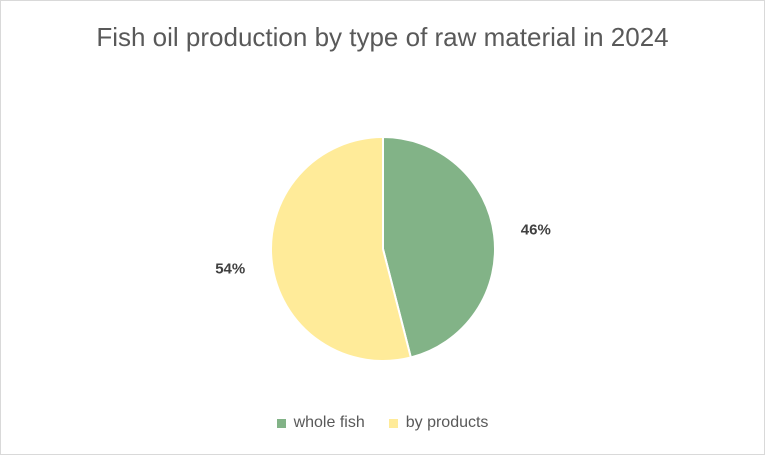 The height and width of the screenshot is (455, 765). What do you see at coordinates (439, 247) in the screenshot?
I see `pie-slice-whole-fish` at bounding box center [439, 247].